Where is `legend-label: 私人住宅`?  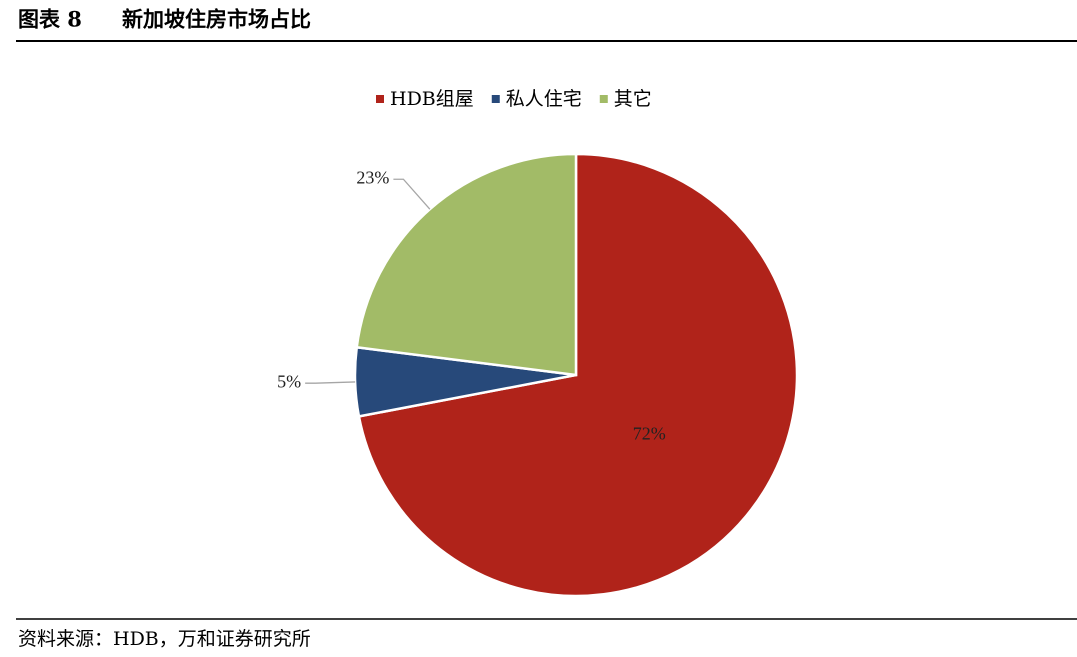 legend-label: 私人住宅 is located at coordinates (544, 99).